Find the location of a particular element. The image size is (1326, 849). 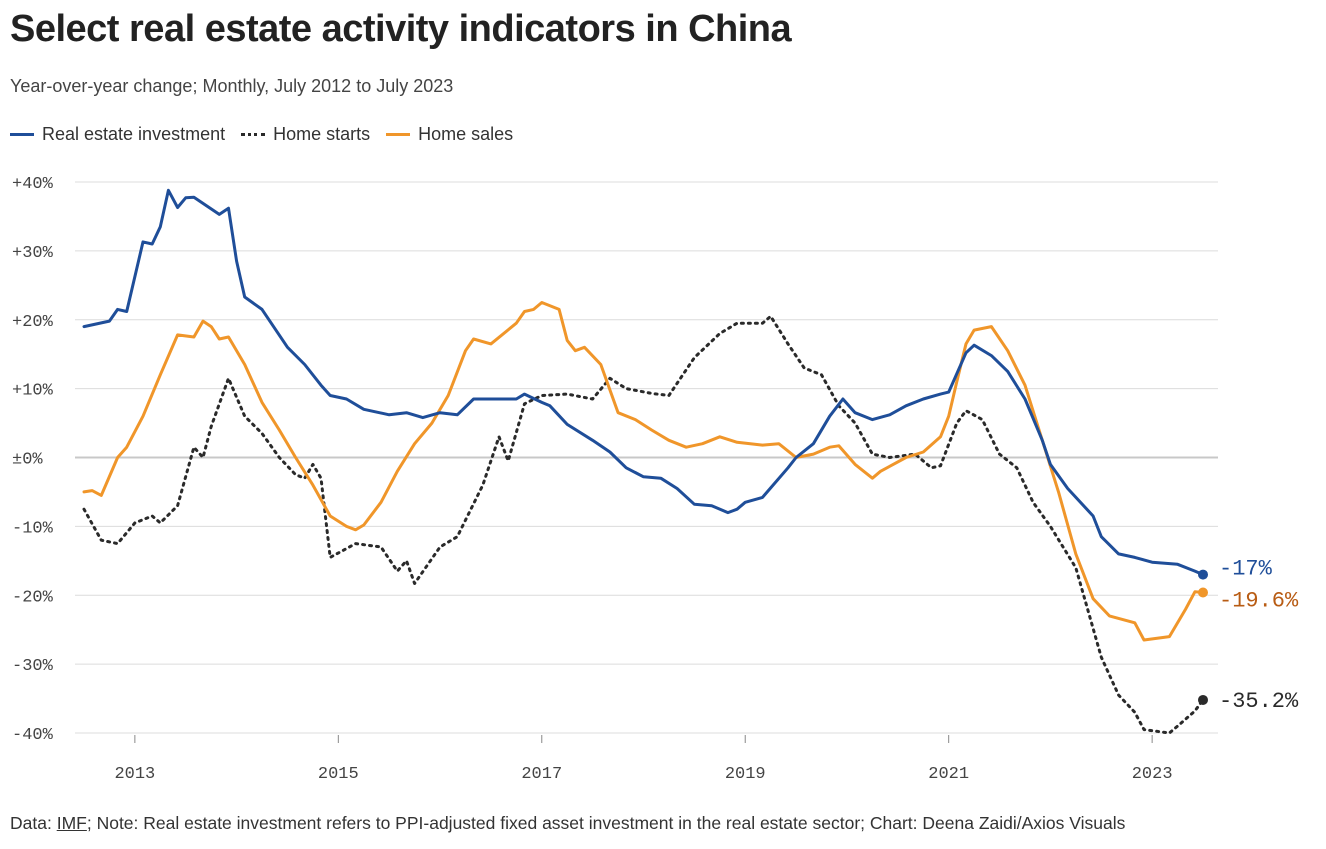

legend-swatch-sales is located at coordinates (398, 134).